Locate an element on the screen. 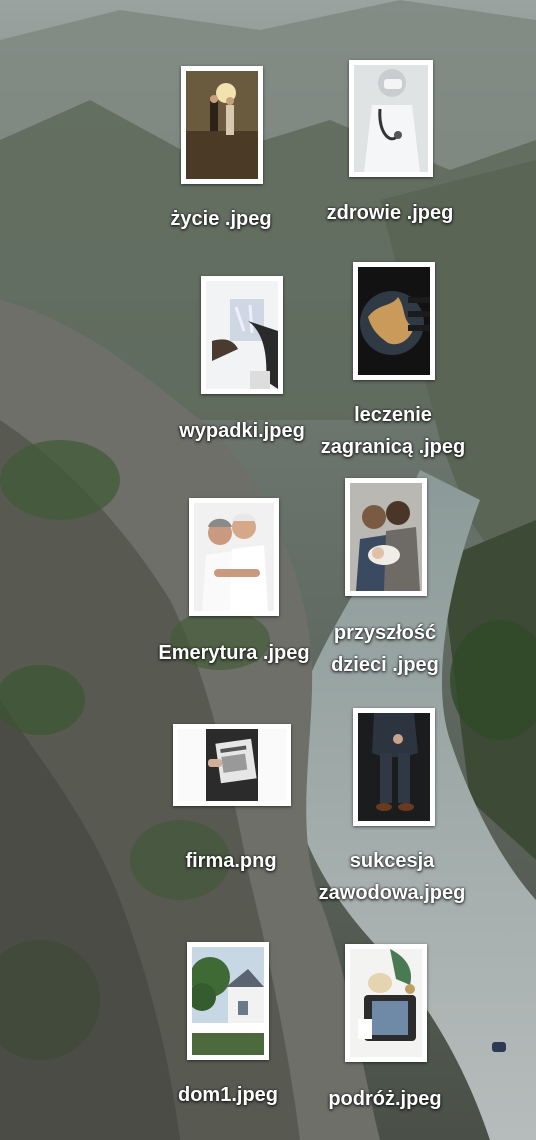  seniors-photo-icon is located at coordinates (234, 557).